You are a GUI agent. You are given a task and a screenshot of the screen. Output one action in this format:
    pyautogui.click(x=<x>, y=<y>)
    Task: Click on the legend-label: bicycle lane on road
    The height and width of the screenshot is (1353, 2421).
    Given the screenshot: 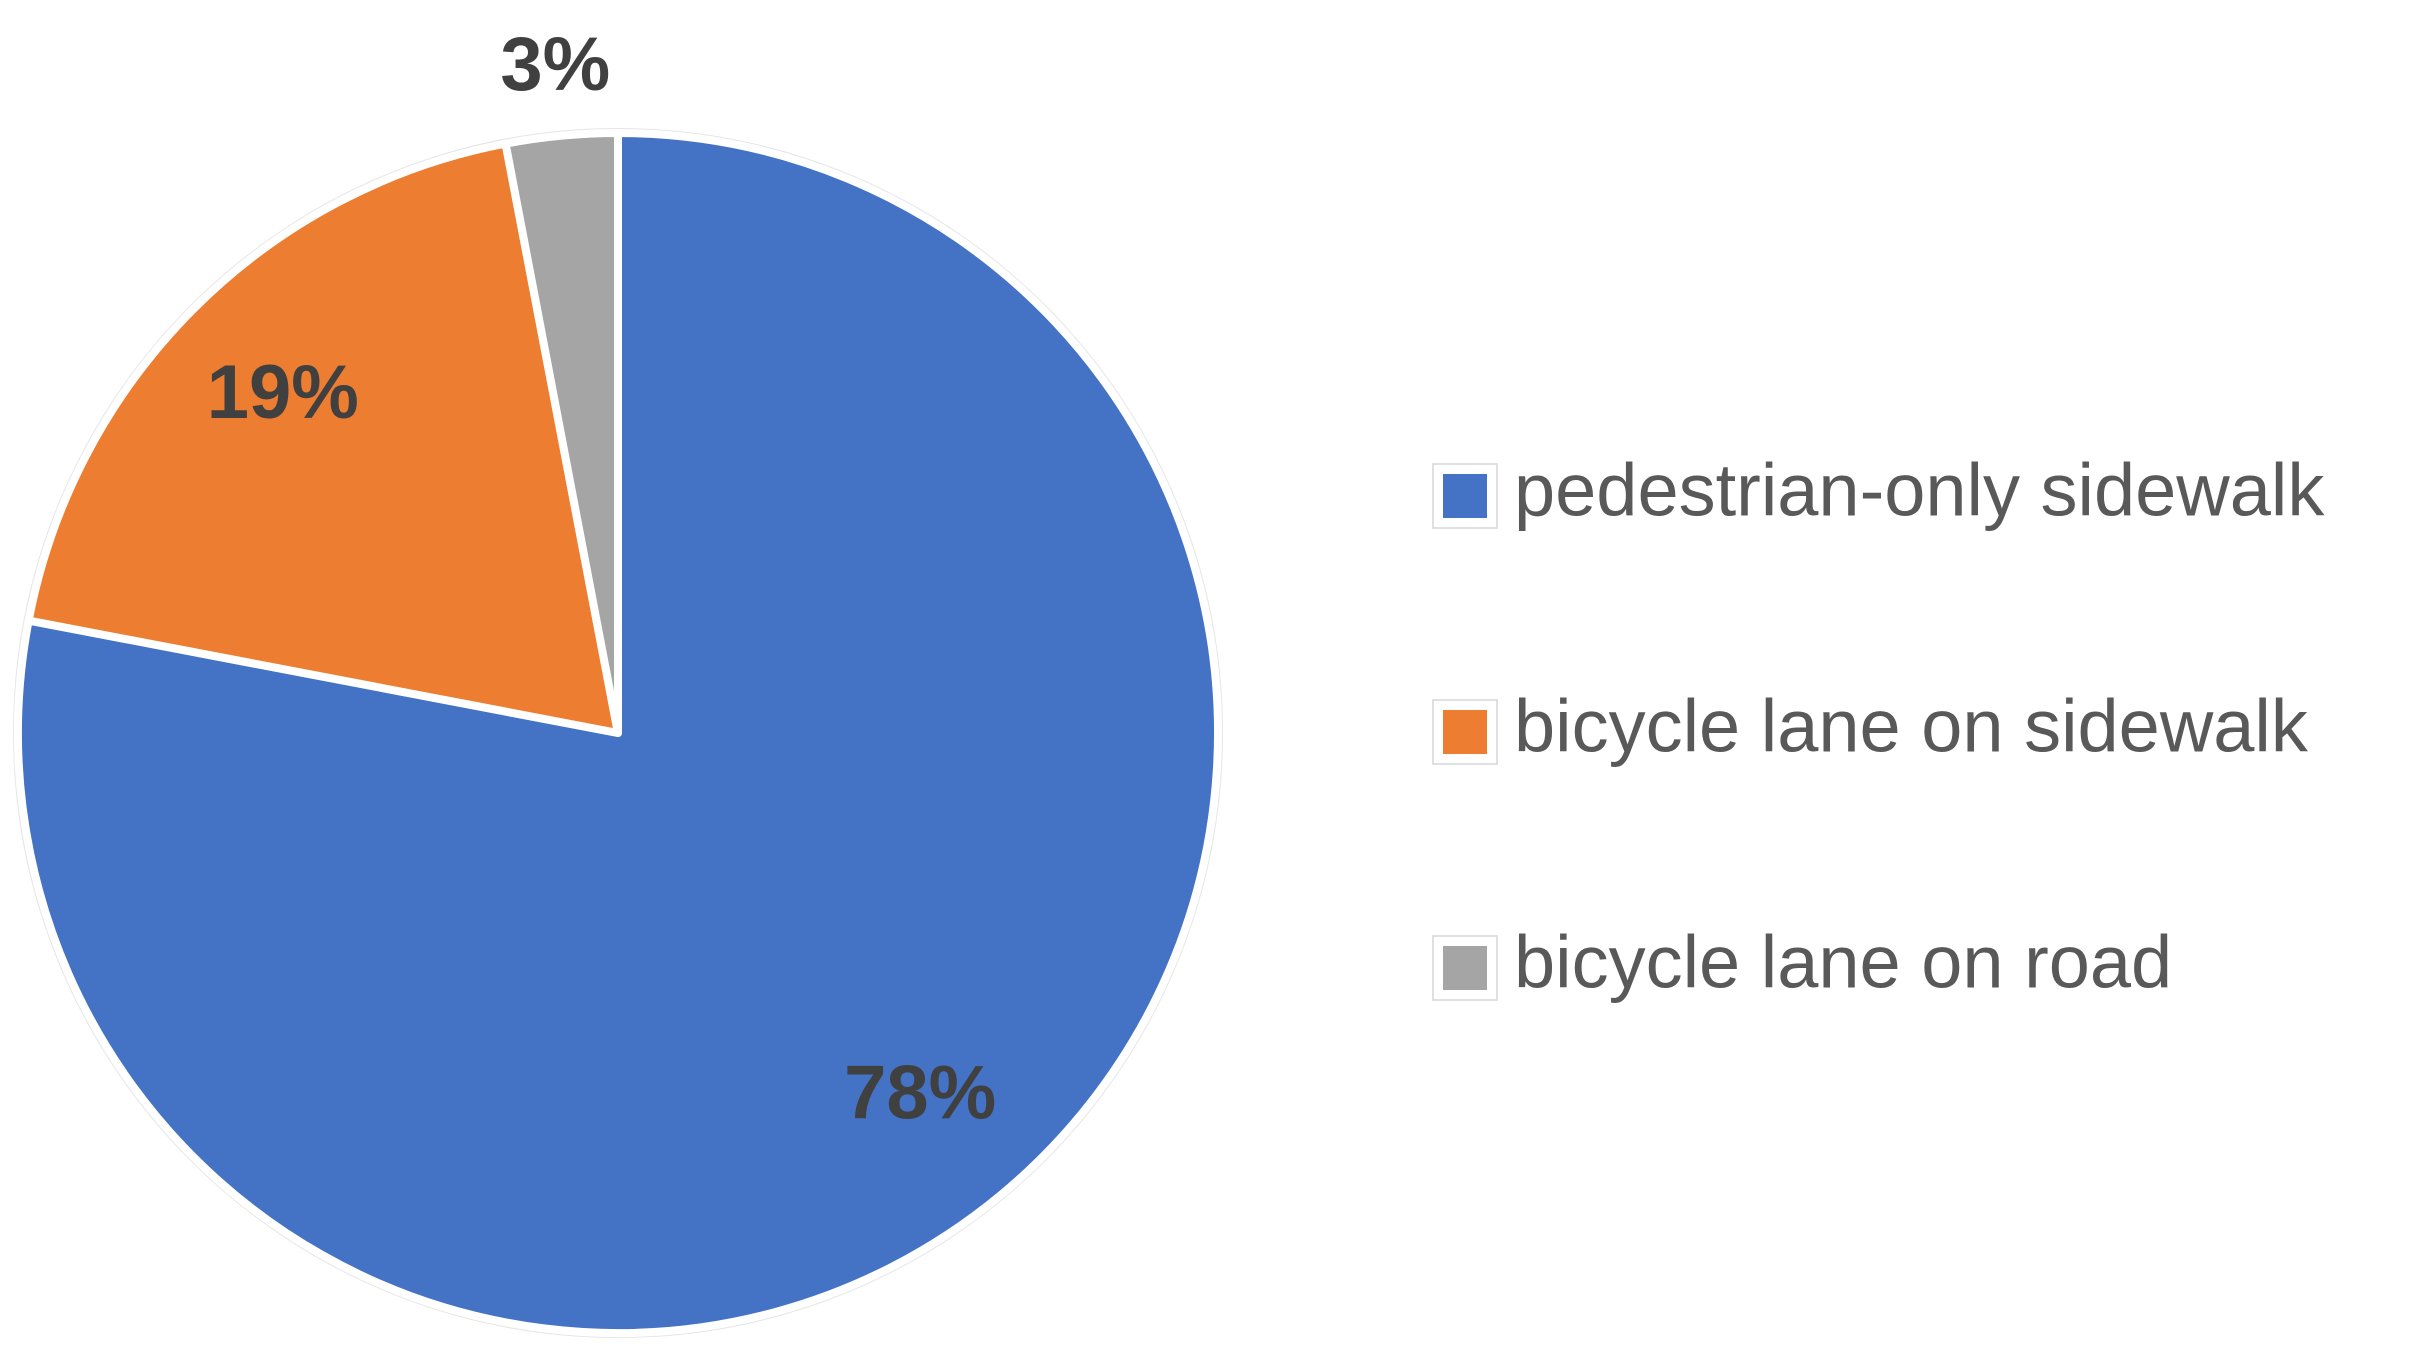 What is the action you would take?
    pyautogui.click(x=1843, y=962)
    